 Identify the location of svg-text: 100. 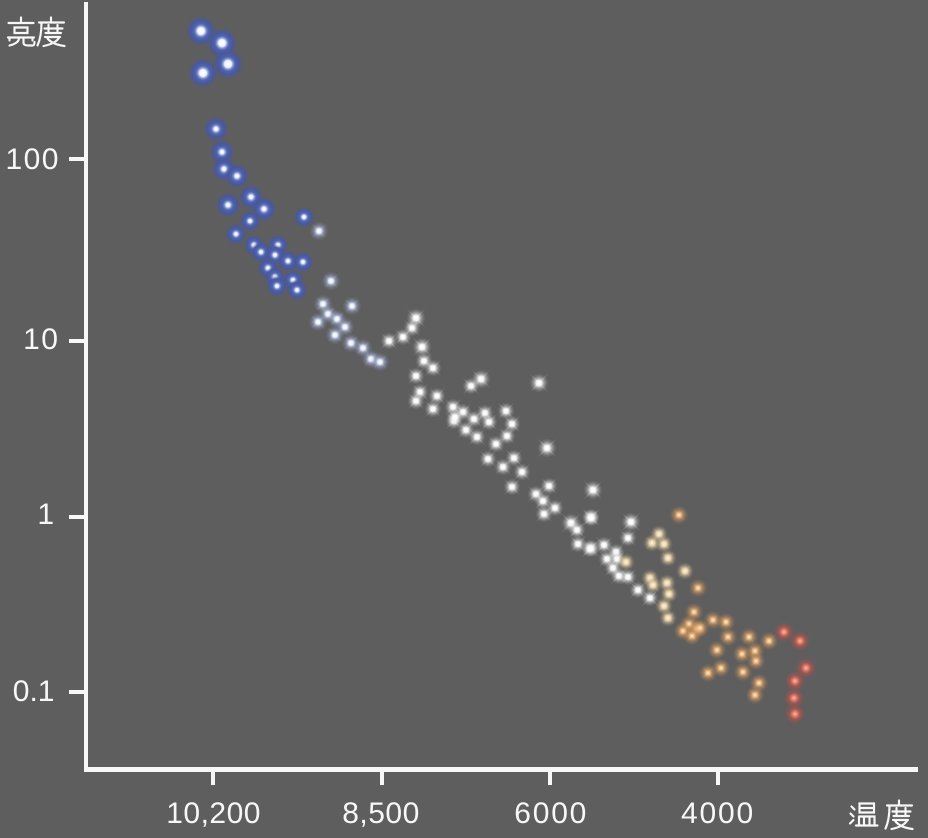
(32, 159).